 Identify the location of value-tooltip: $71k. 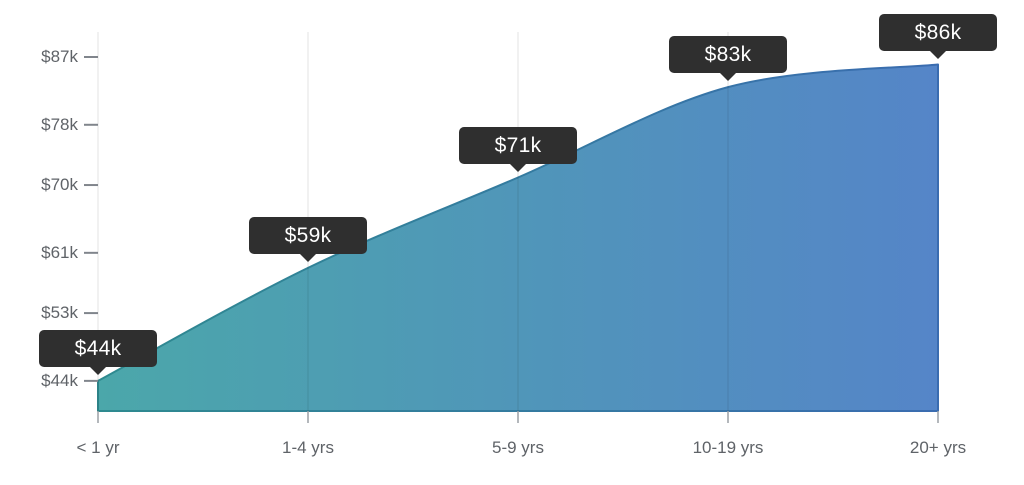
(518, 149).